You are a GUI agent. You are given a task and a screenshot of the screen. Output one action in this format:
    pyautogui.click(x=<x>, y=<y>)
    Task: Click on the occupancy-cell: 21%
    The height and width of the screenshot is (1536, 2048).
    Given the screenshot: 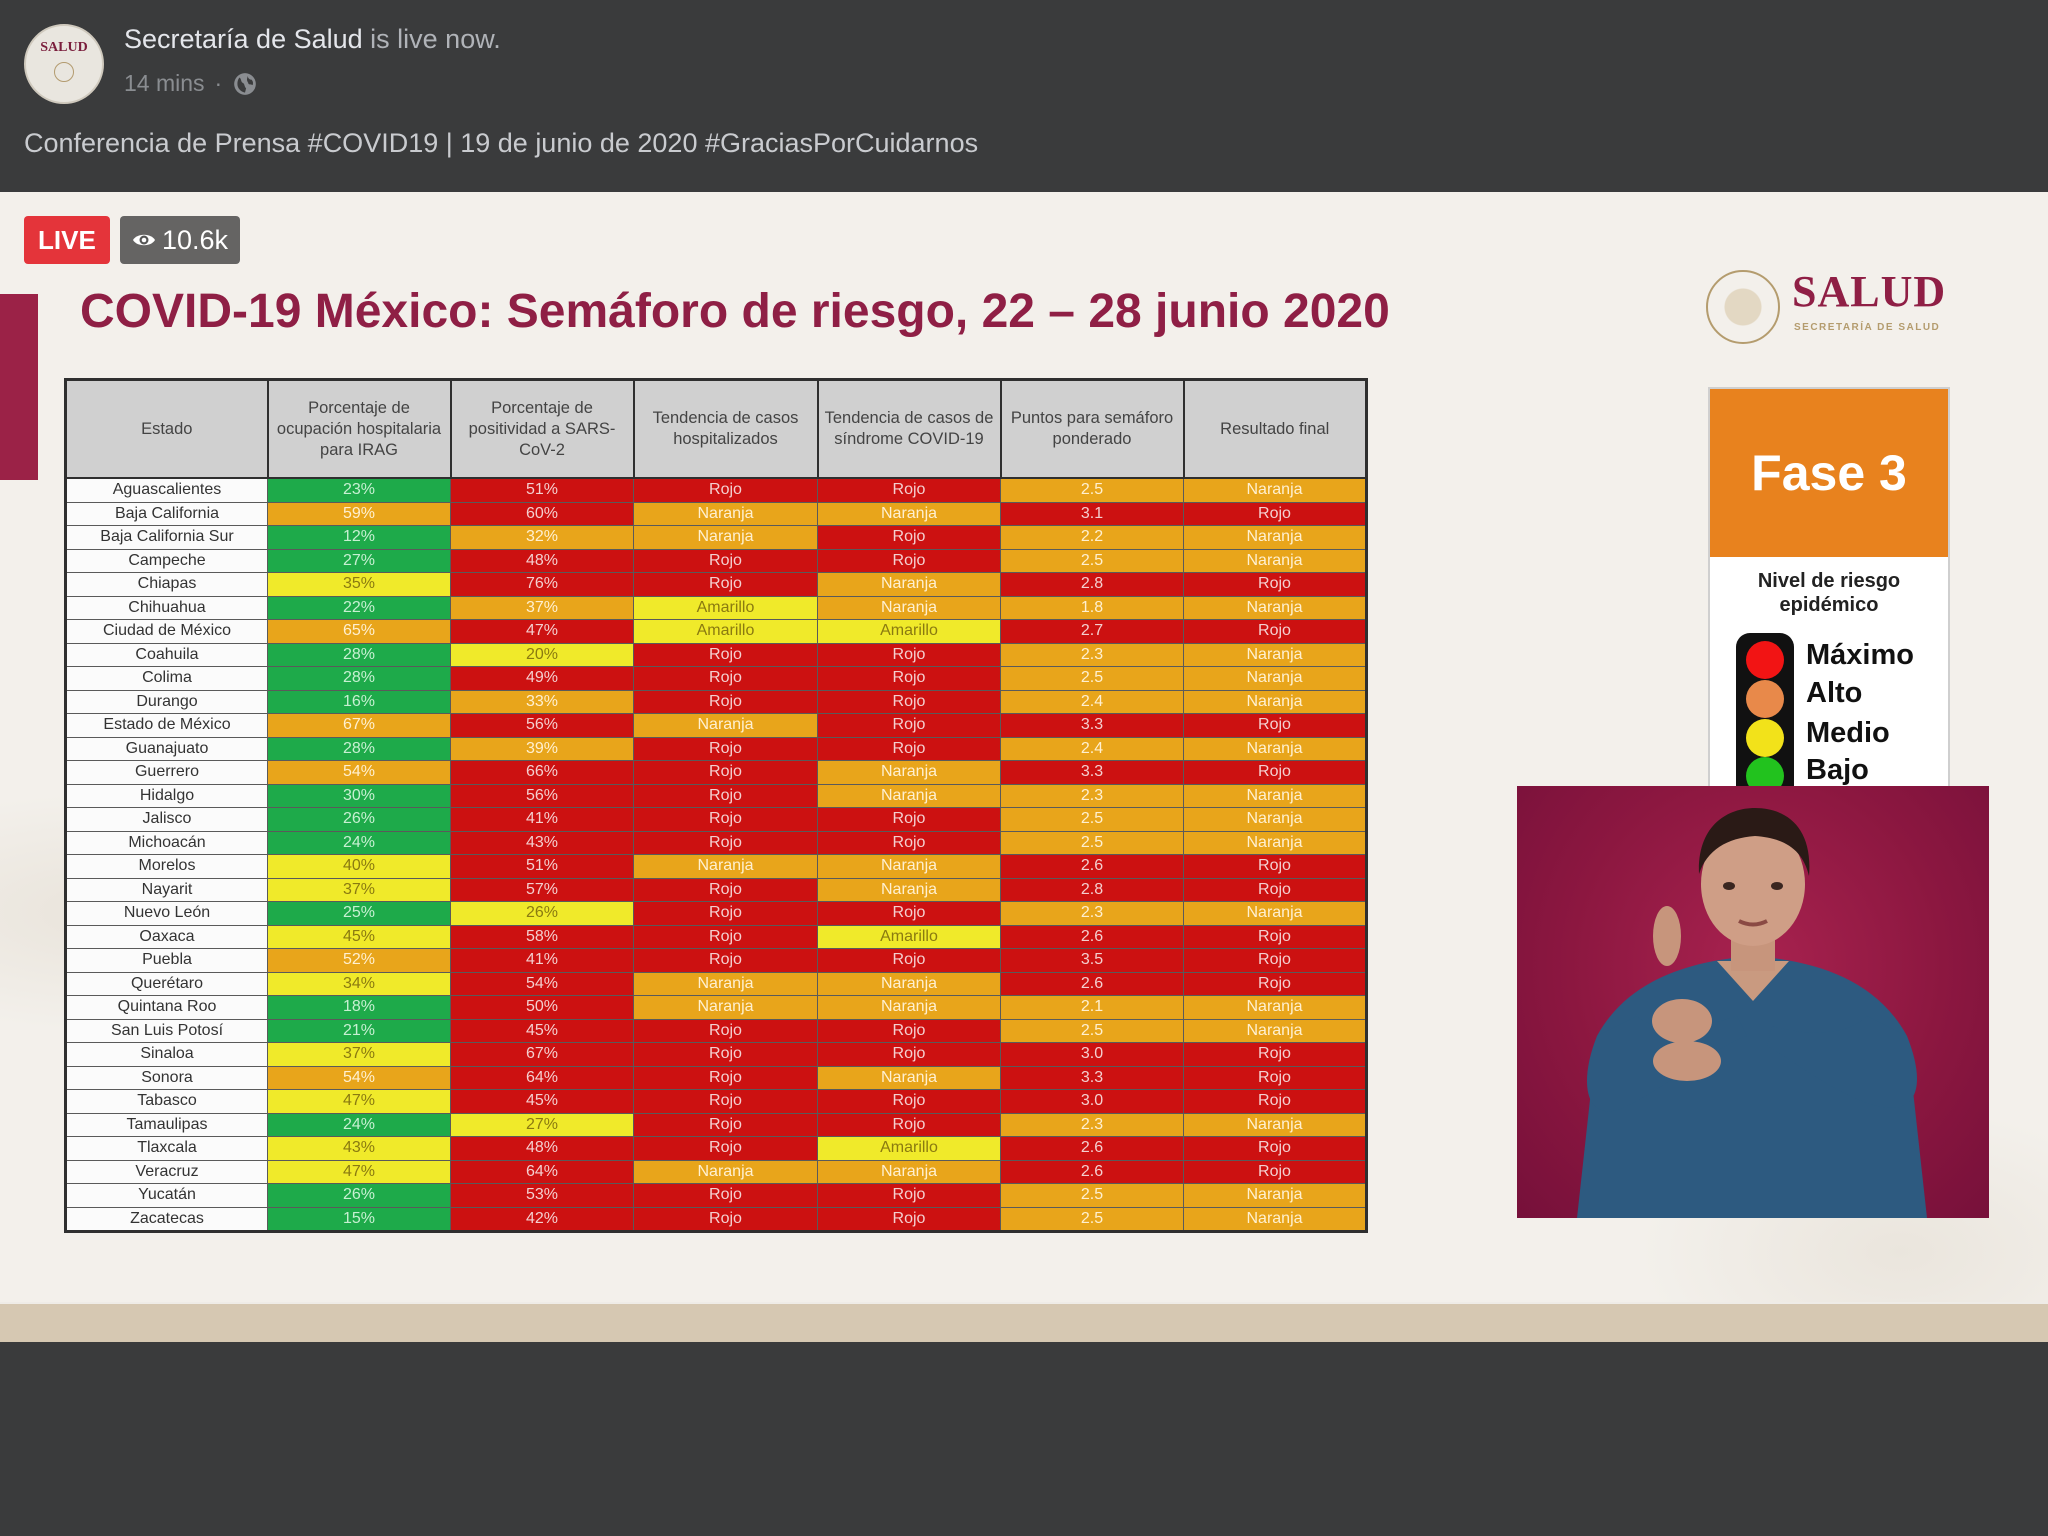 What is the action you would take?
    pyautogui.click(x=359, y=1030)
    